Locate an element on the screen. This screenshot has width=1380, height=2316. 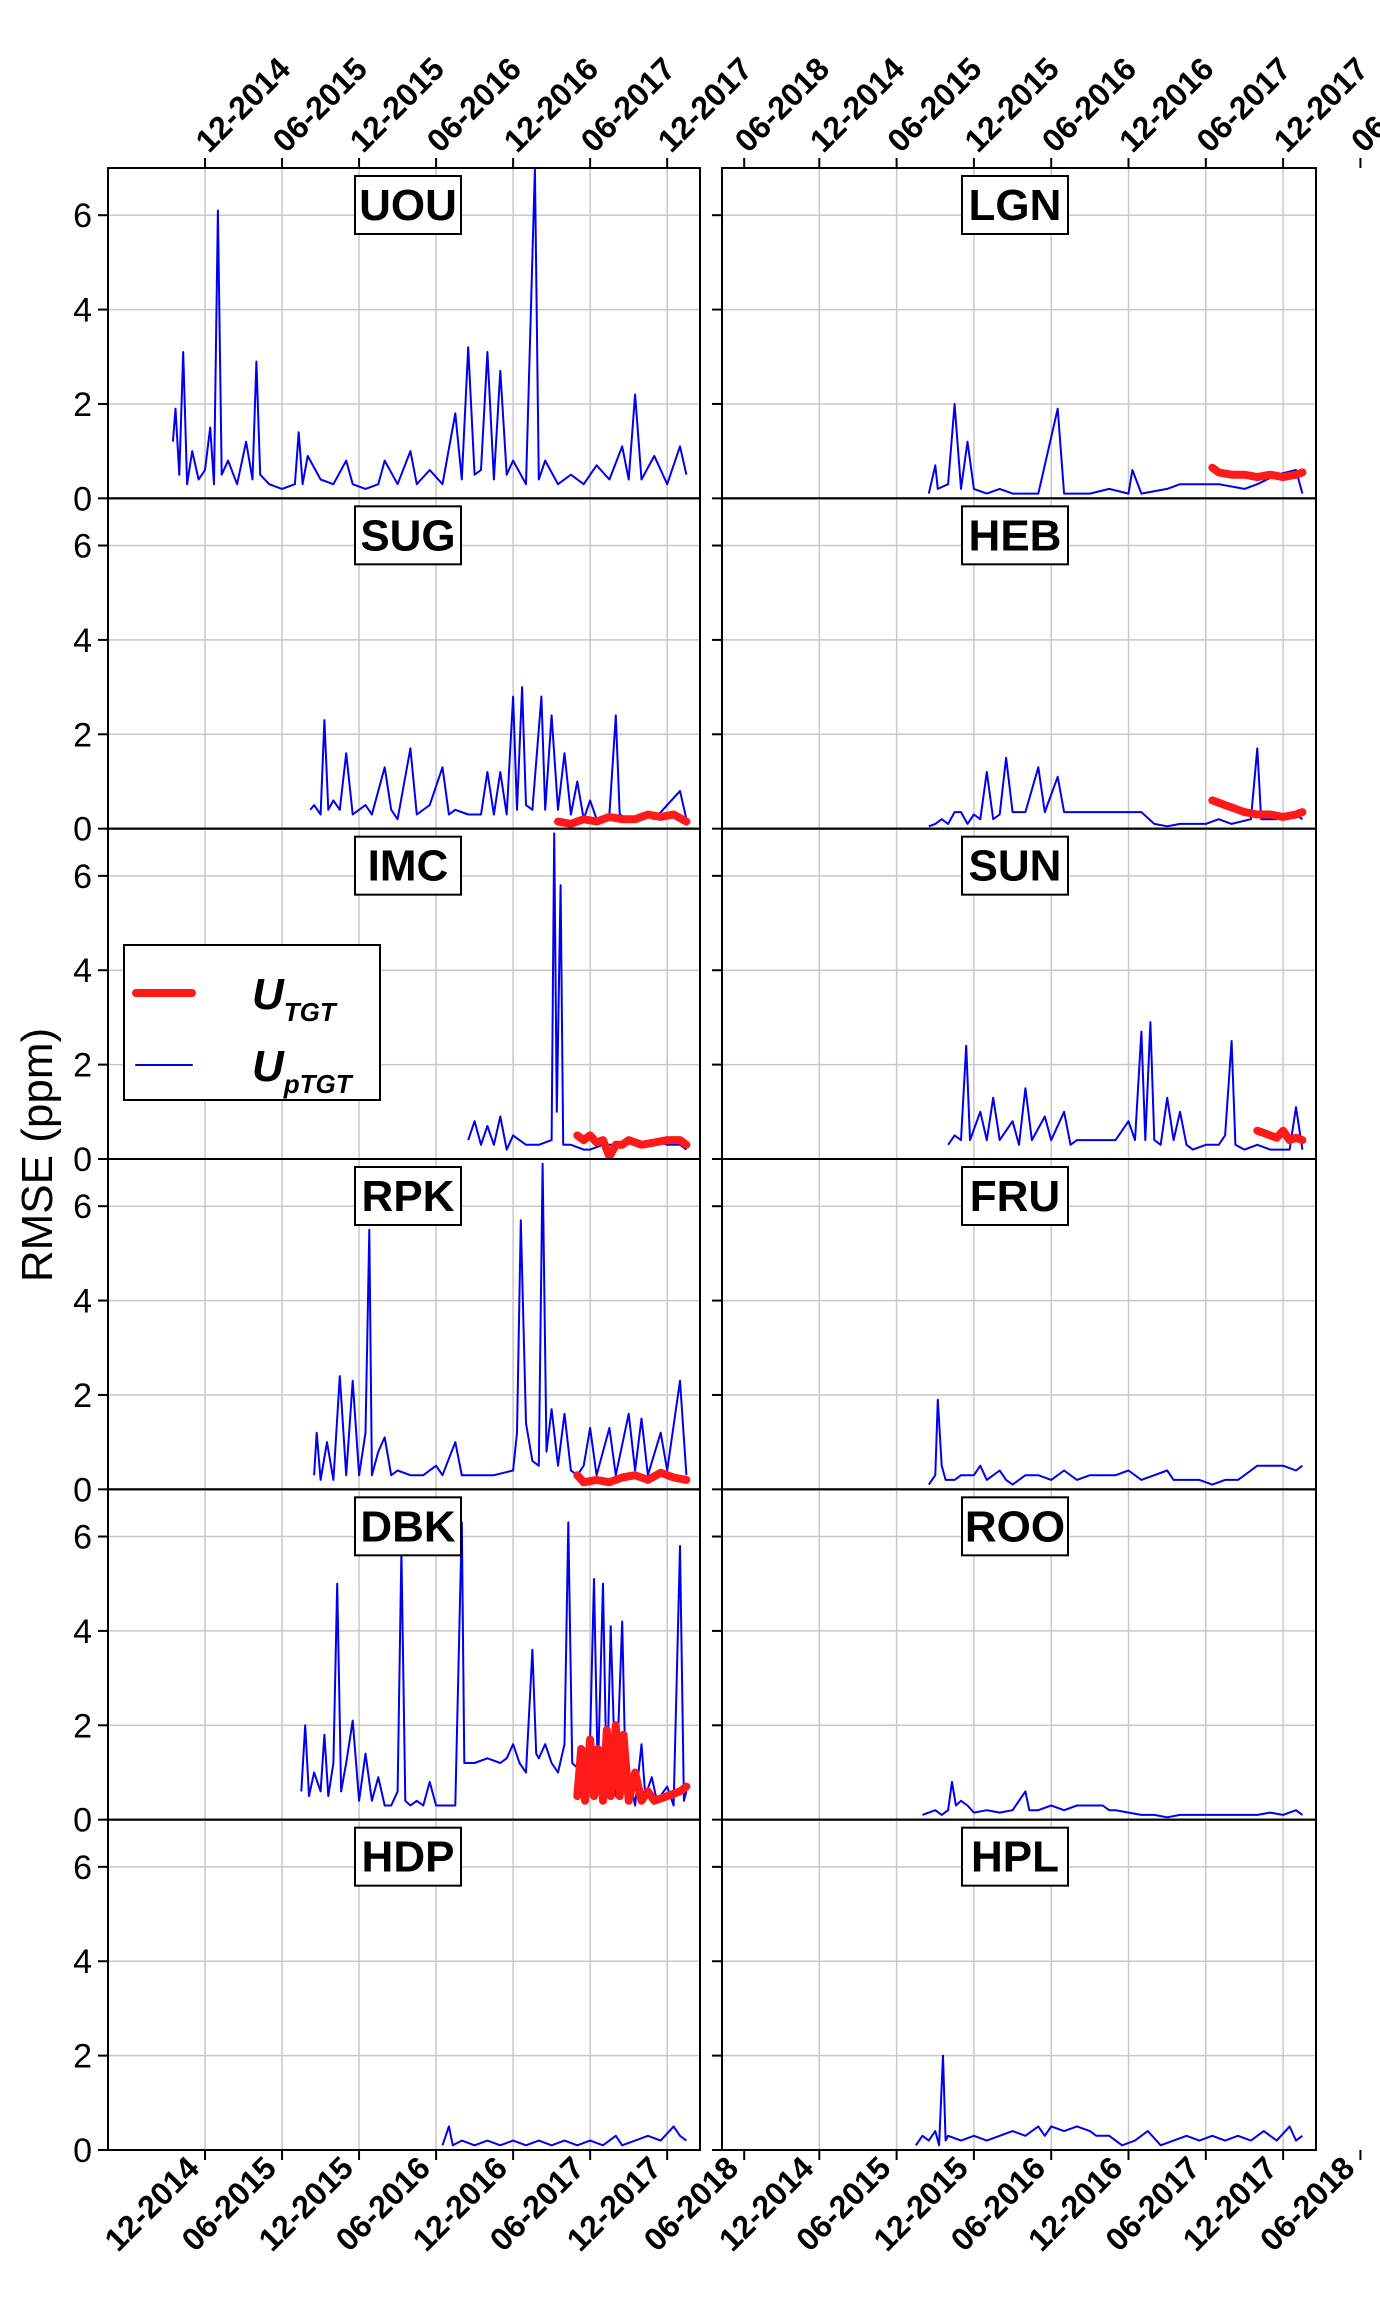
station-label-text: RPK is located at coordinates (408, 1196).